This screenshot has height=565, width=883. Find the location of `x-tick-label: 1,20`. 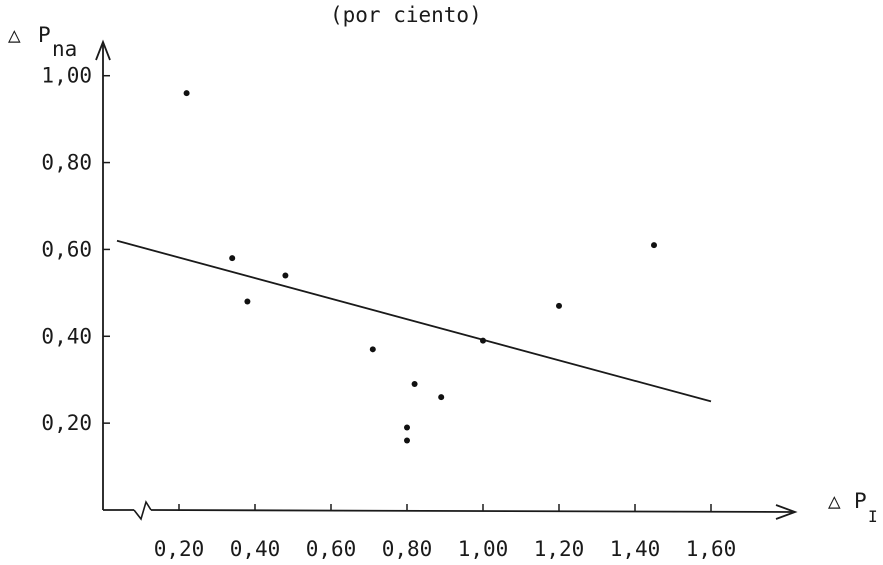

x-tick-label: 1,20 is located at coordinates (559, 549).